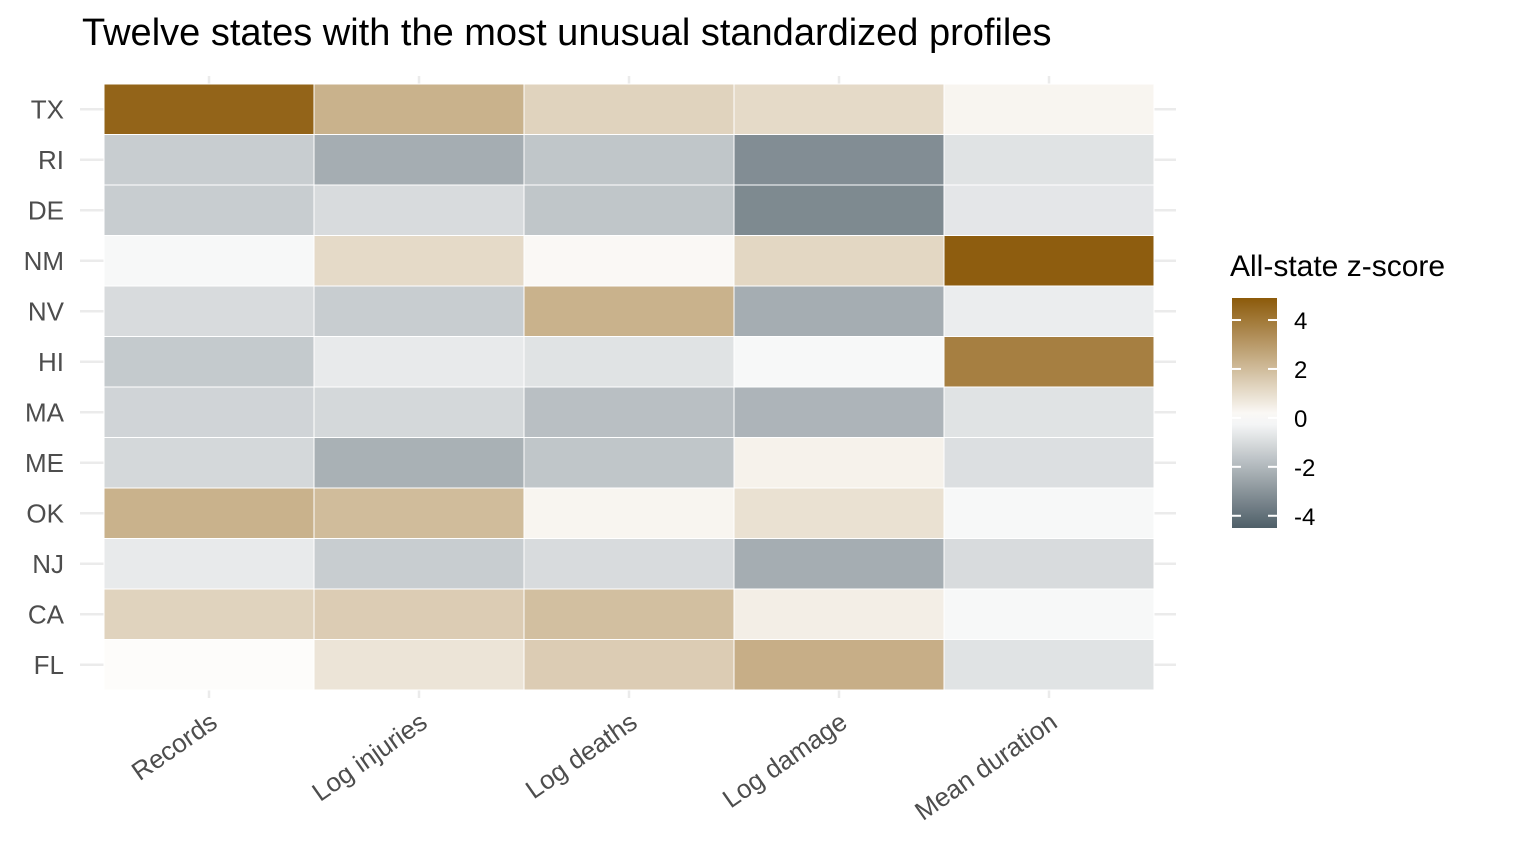 This screenshot has width=1536, height=864. What do you see at coordinates (1254, 413) in the screenshot?
I see `legend-colorbar` at bounding box center [1254, 413].